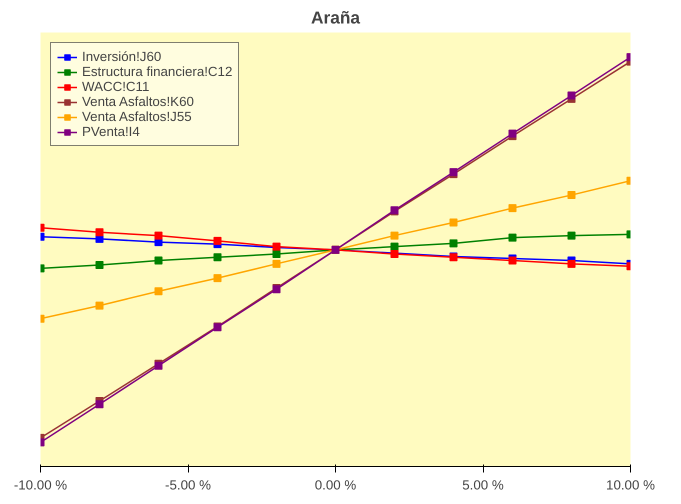 The width and height of the screenshot is (681, 504). Describe the element at coordinates (157, 71) in the screenshot. I see `legend-label: Estructura financiera!C12` at that location.